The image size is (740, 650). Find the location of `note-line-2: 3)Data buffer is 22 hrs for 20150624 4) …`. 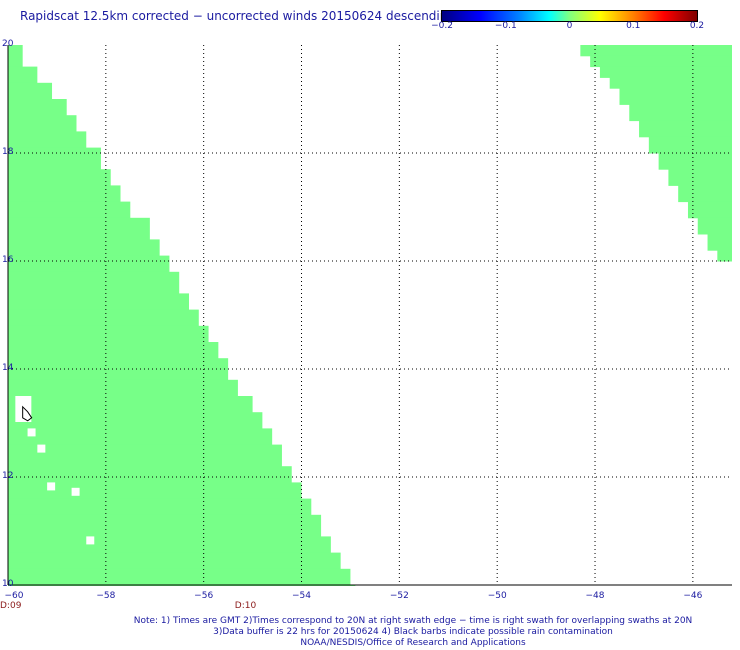

note-line-2: 3)Data buffer is 22 hrs for 20150624 4) … is located at coordinates (413, 632).